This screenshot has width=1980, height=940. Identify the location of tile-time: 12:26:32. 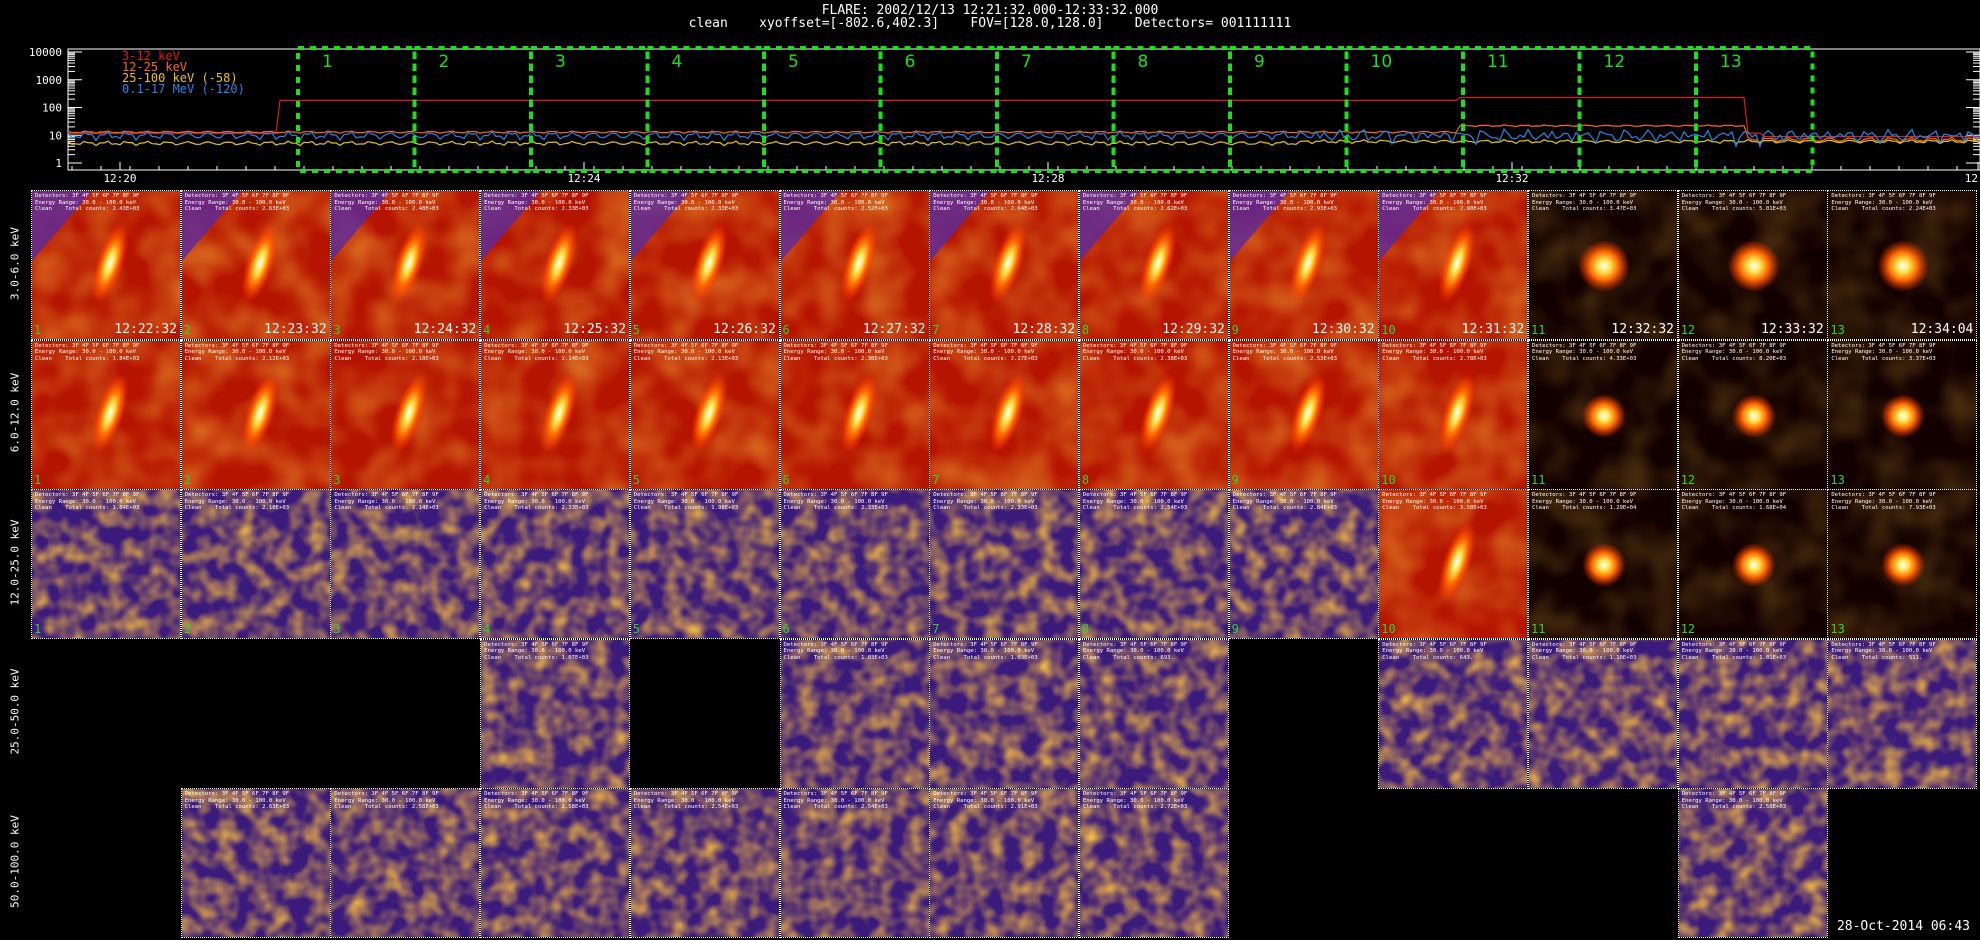
(744, 329).